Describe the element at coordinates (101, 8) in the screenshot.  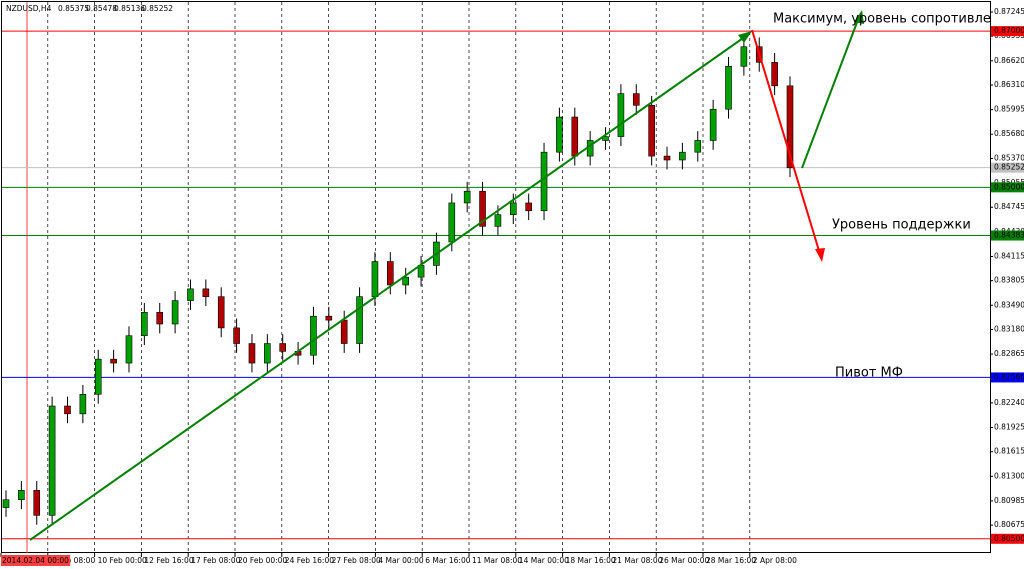
I see `quote-value: 0.85478` at that location.